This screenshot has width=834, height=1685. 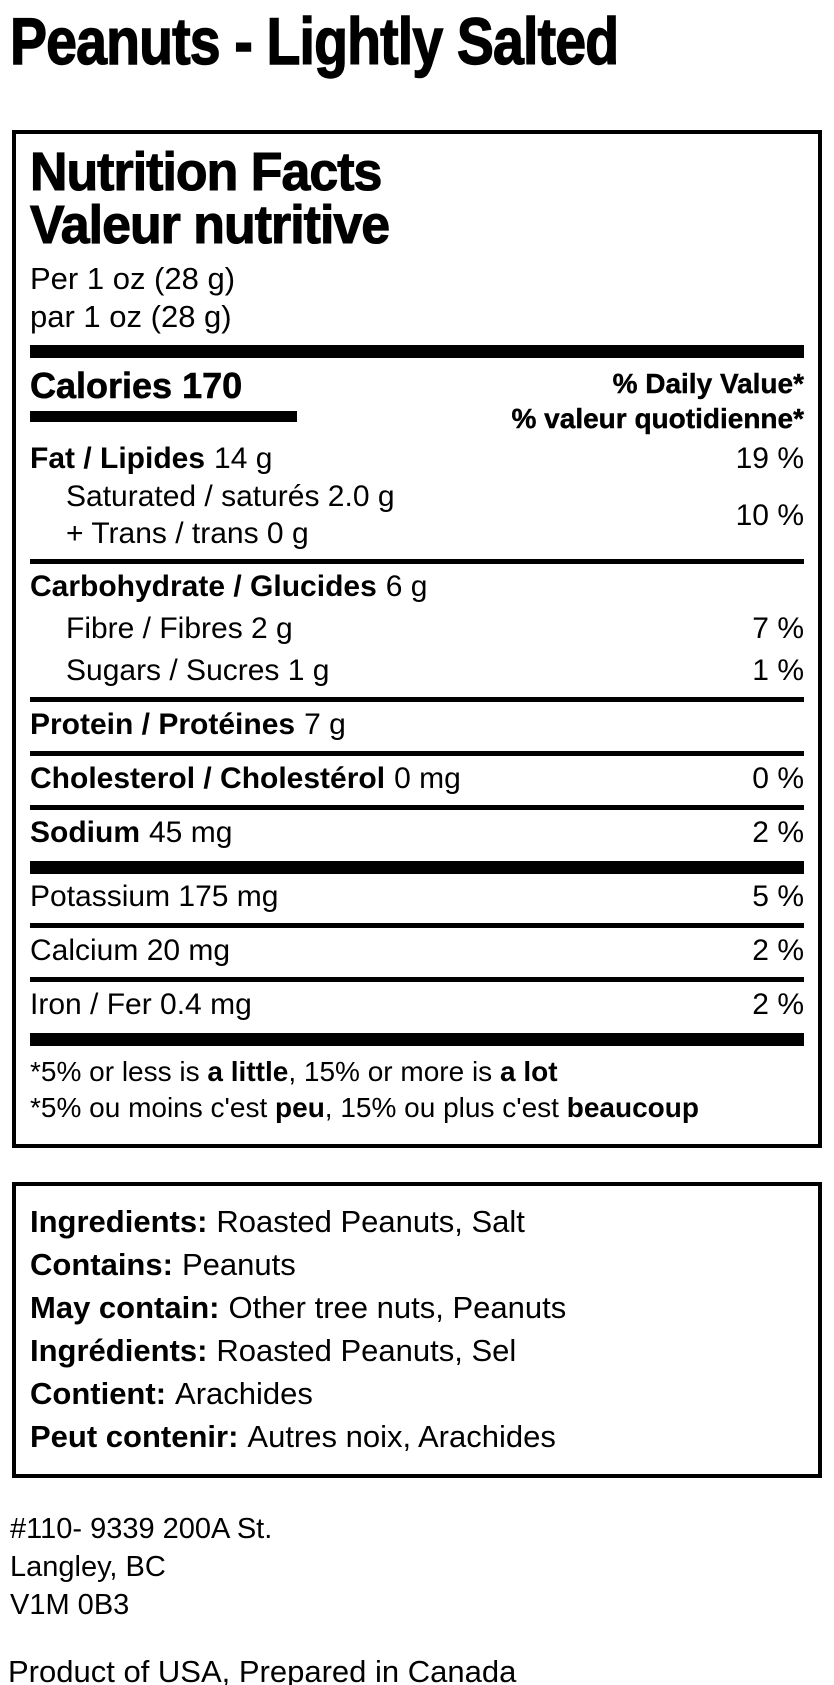 What do you see at coordinates (209, 225) in the screenshot?
I see `nutrition-facts-heading-fr: Valeur nutritive` at bounding box center [209, 225].